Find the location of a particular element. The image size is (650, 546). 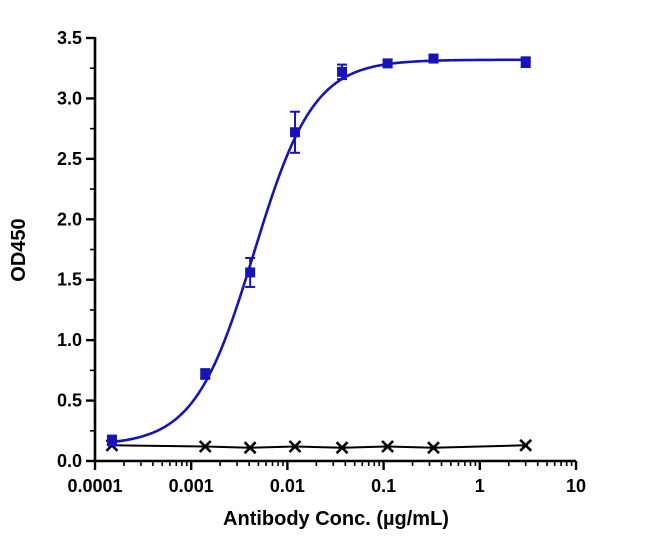

y-tick-label: 0.0 is located at coordinates (69, 461).